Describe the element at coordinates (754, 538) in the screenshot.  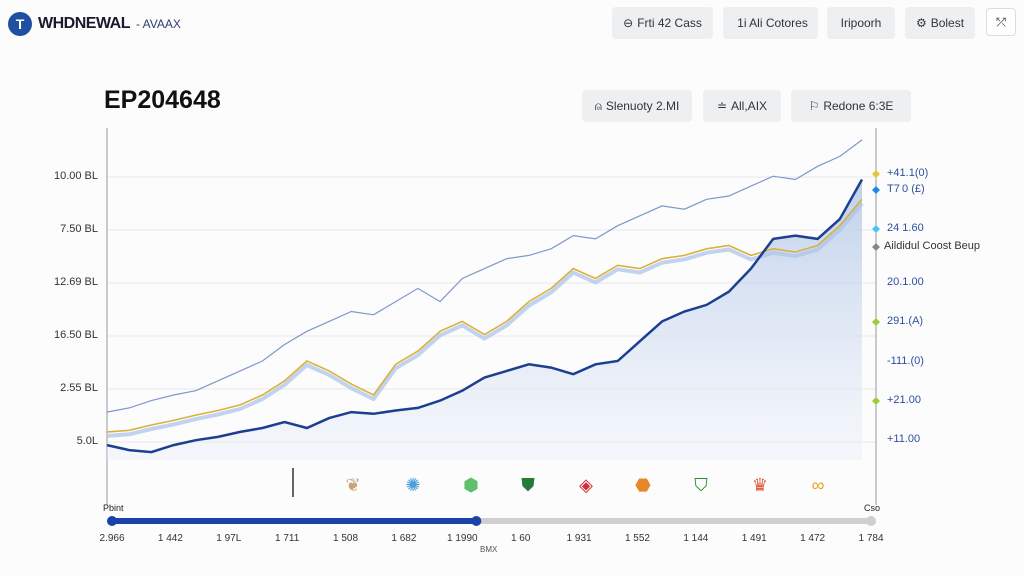
I see `timeline-tick-label: 1 491` at that location.